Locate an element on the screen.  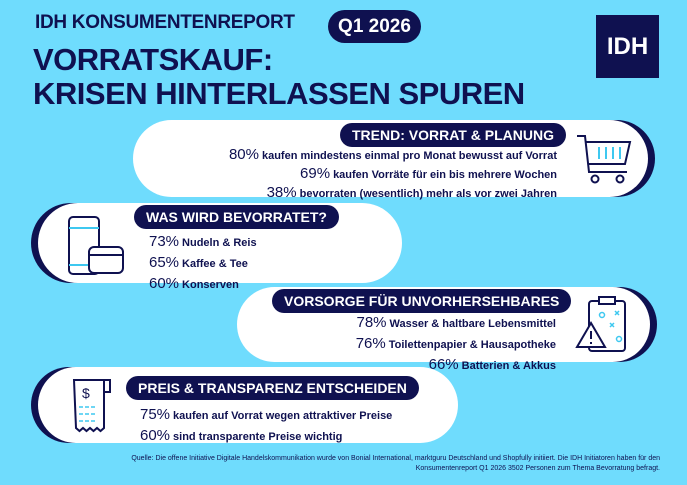
report-kicker: IDH KONSUMENTENREPORT is located at coordinates (165, 22).